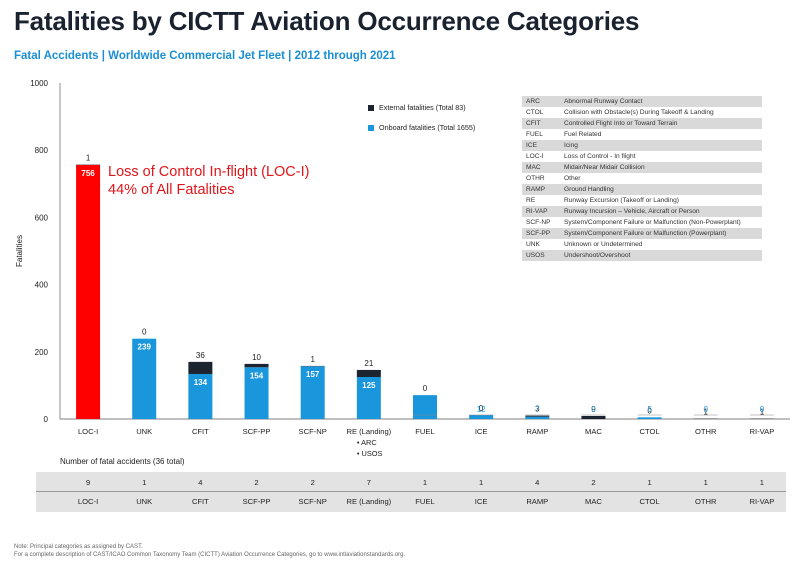 The height and width of the screenshot is (564, 800). Describe the element at coordinates (661, 123) in the screenshot. I see `category-description: Controlled Flight Into or Toward Terrain` at that location.